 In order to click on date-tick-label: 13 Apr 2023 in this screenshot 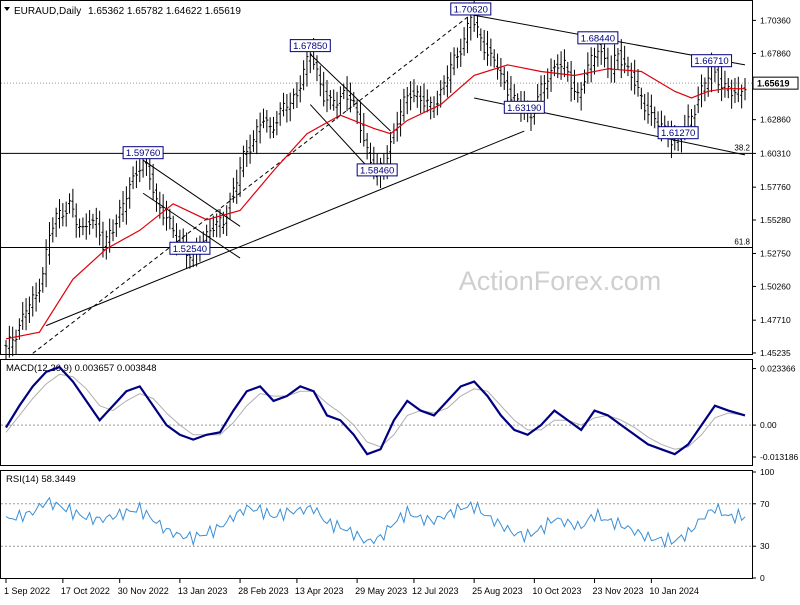, I will do `click(319, 591)`.